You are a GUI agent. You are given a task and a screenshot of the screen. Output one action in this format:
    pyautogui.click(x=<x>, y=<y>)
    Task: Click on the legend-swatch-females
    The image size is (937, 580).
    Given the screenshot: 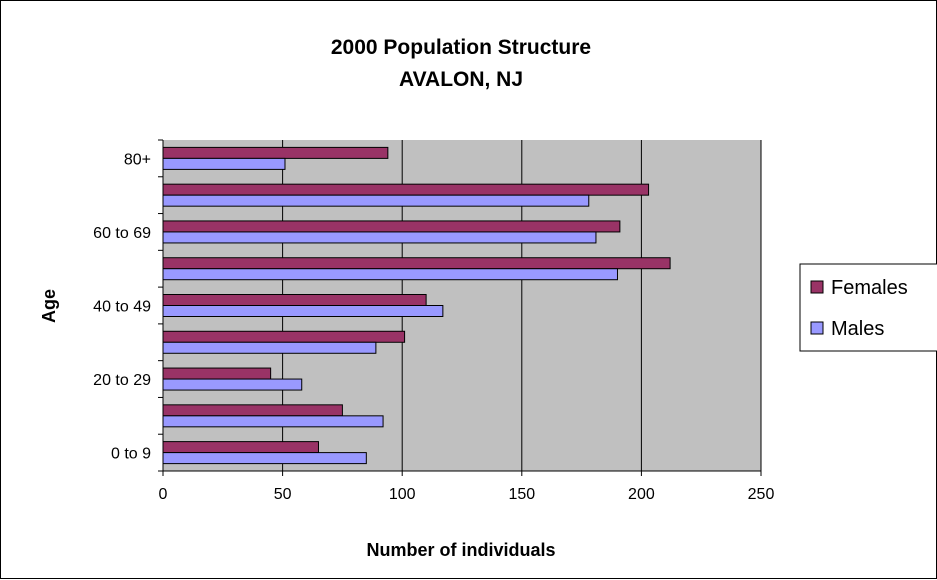 What is the action you would take?
    pyautogui.click(x=817, y=287)
    